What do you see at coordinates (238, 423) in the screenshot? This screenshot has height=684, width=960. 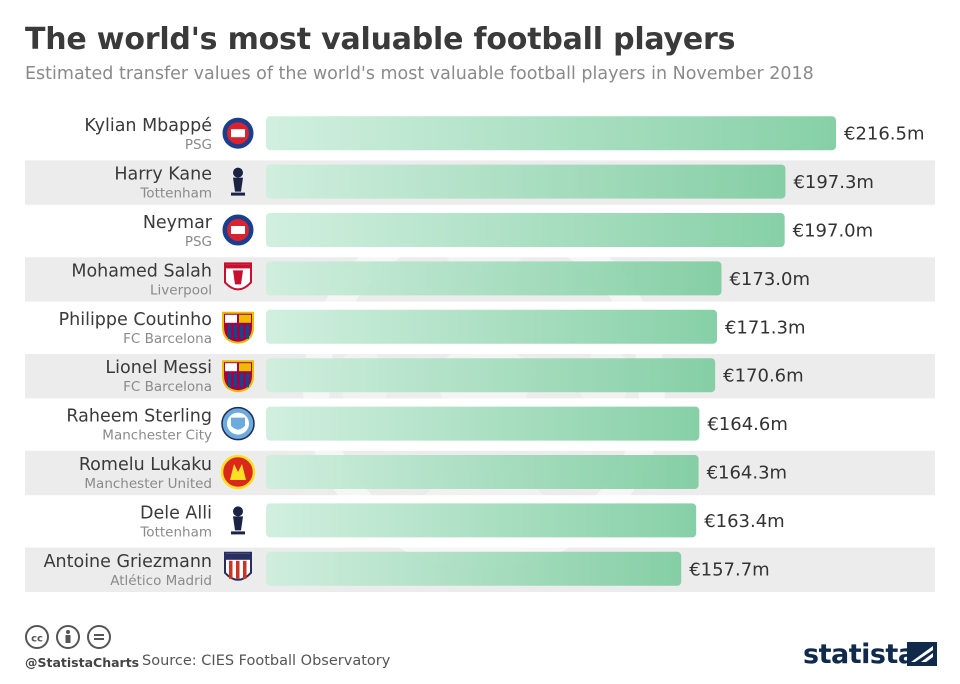 I see `man-city-crest-icon` at bounding box center [238, 423].